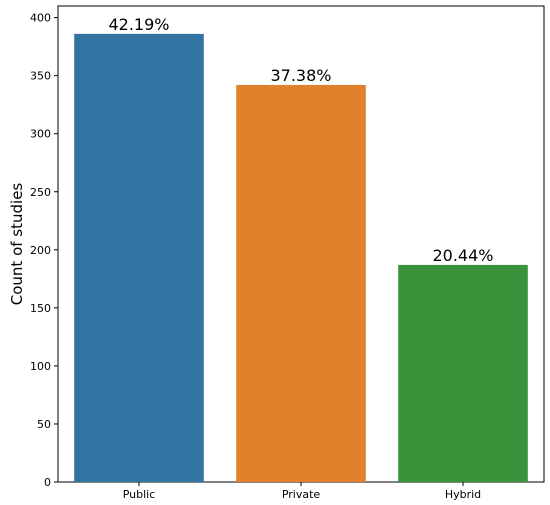  What do you see at coordinates (138, 24) in the screenshot?
I see `bar-data-label: 42.19%` at bounding box center [138, 24].